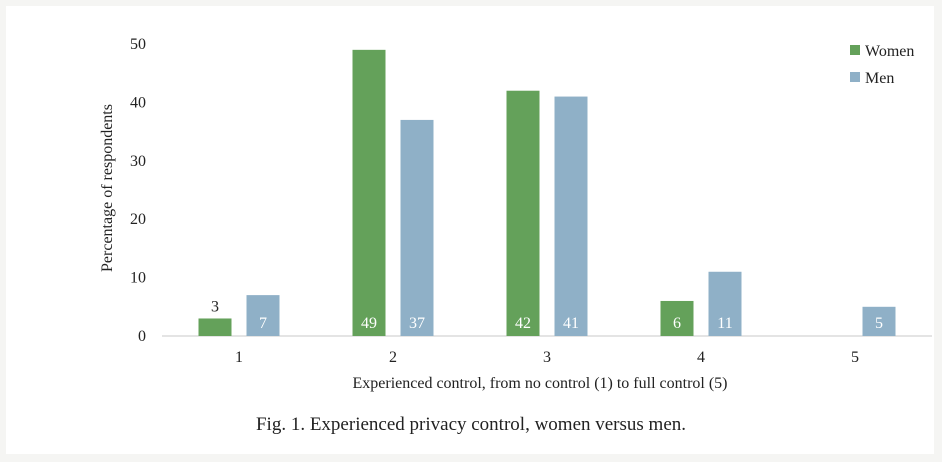 The height and width of the screenshot is (462, 942). What do you see at coordinates (138, 44) in the screenshot?
I see `y-tick-label: 50` at bounding box center [138, 44].